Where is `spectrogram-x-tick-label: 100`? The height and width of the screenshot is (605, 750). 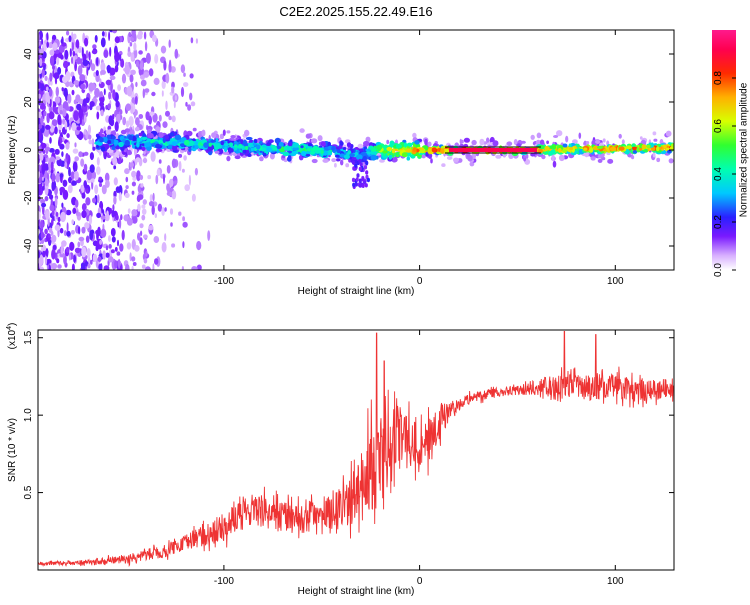
spectrogram-x-tick-label: 100 is located at coordinates (615, 281).